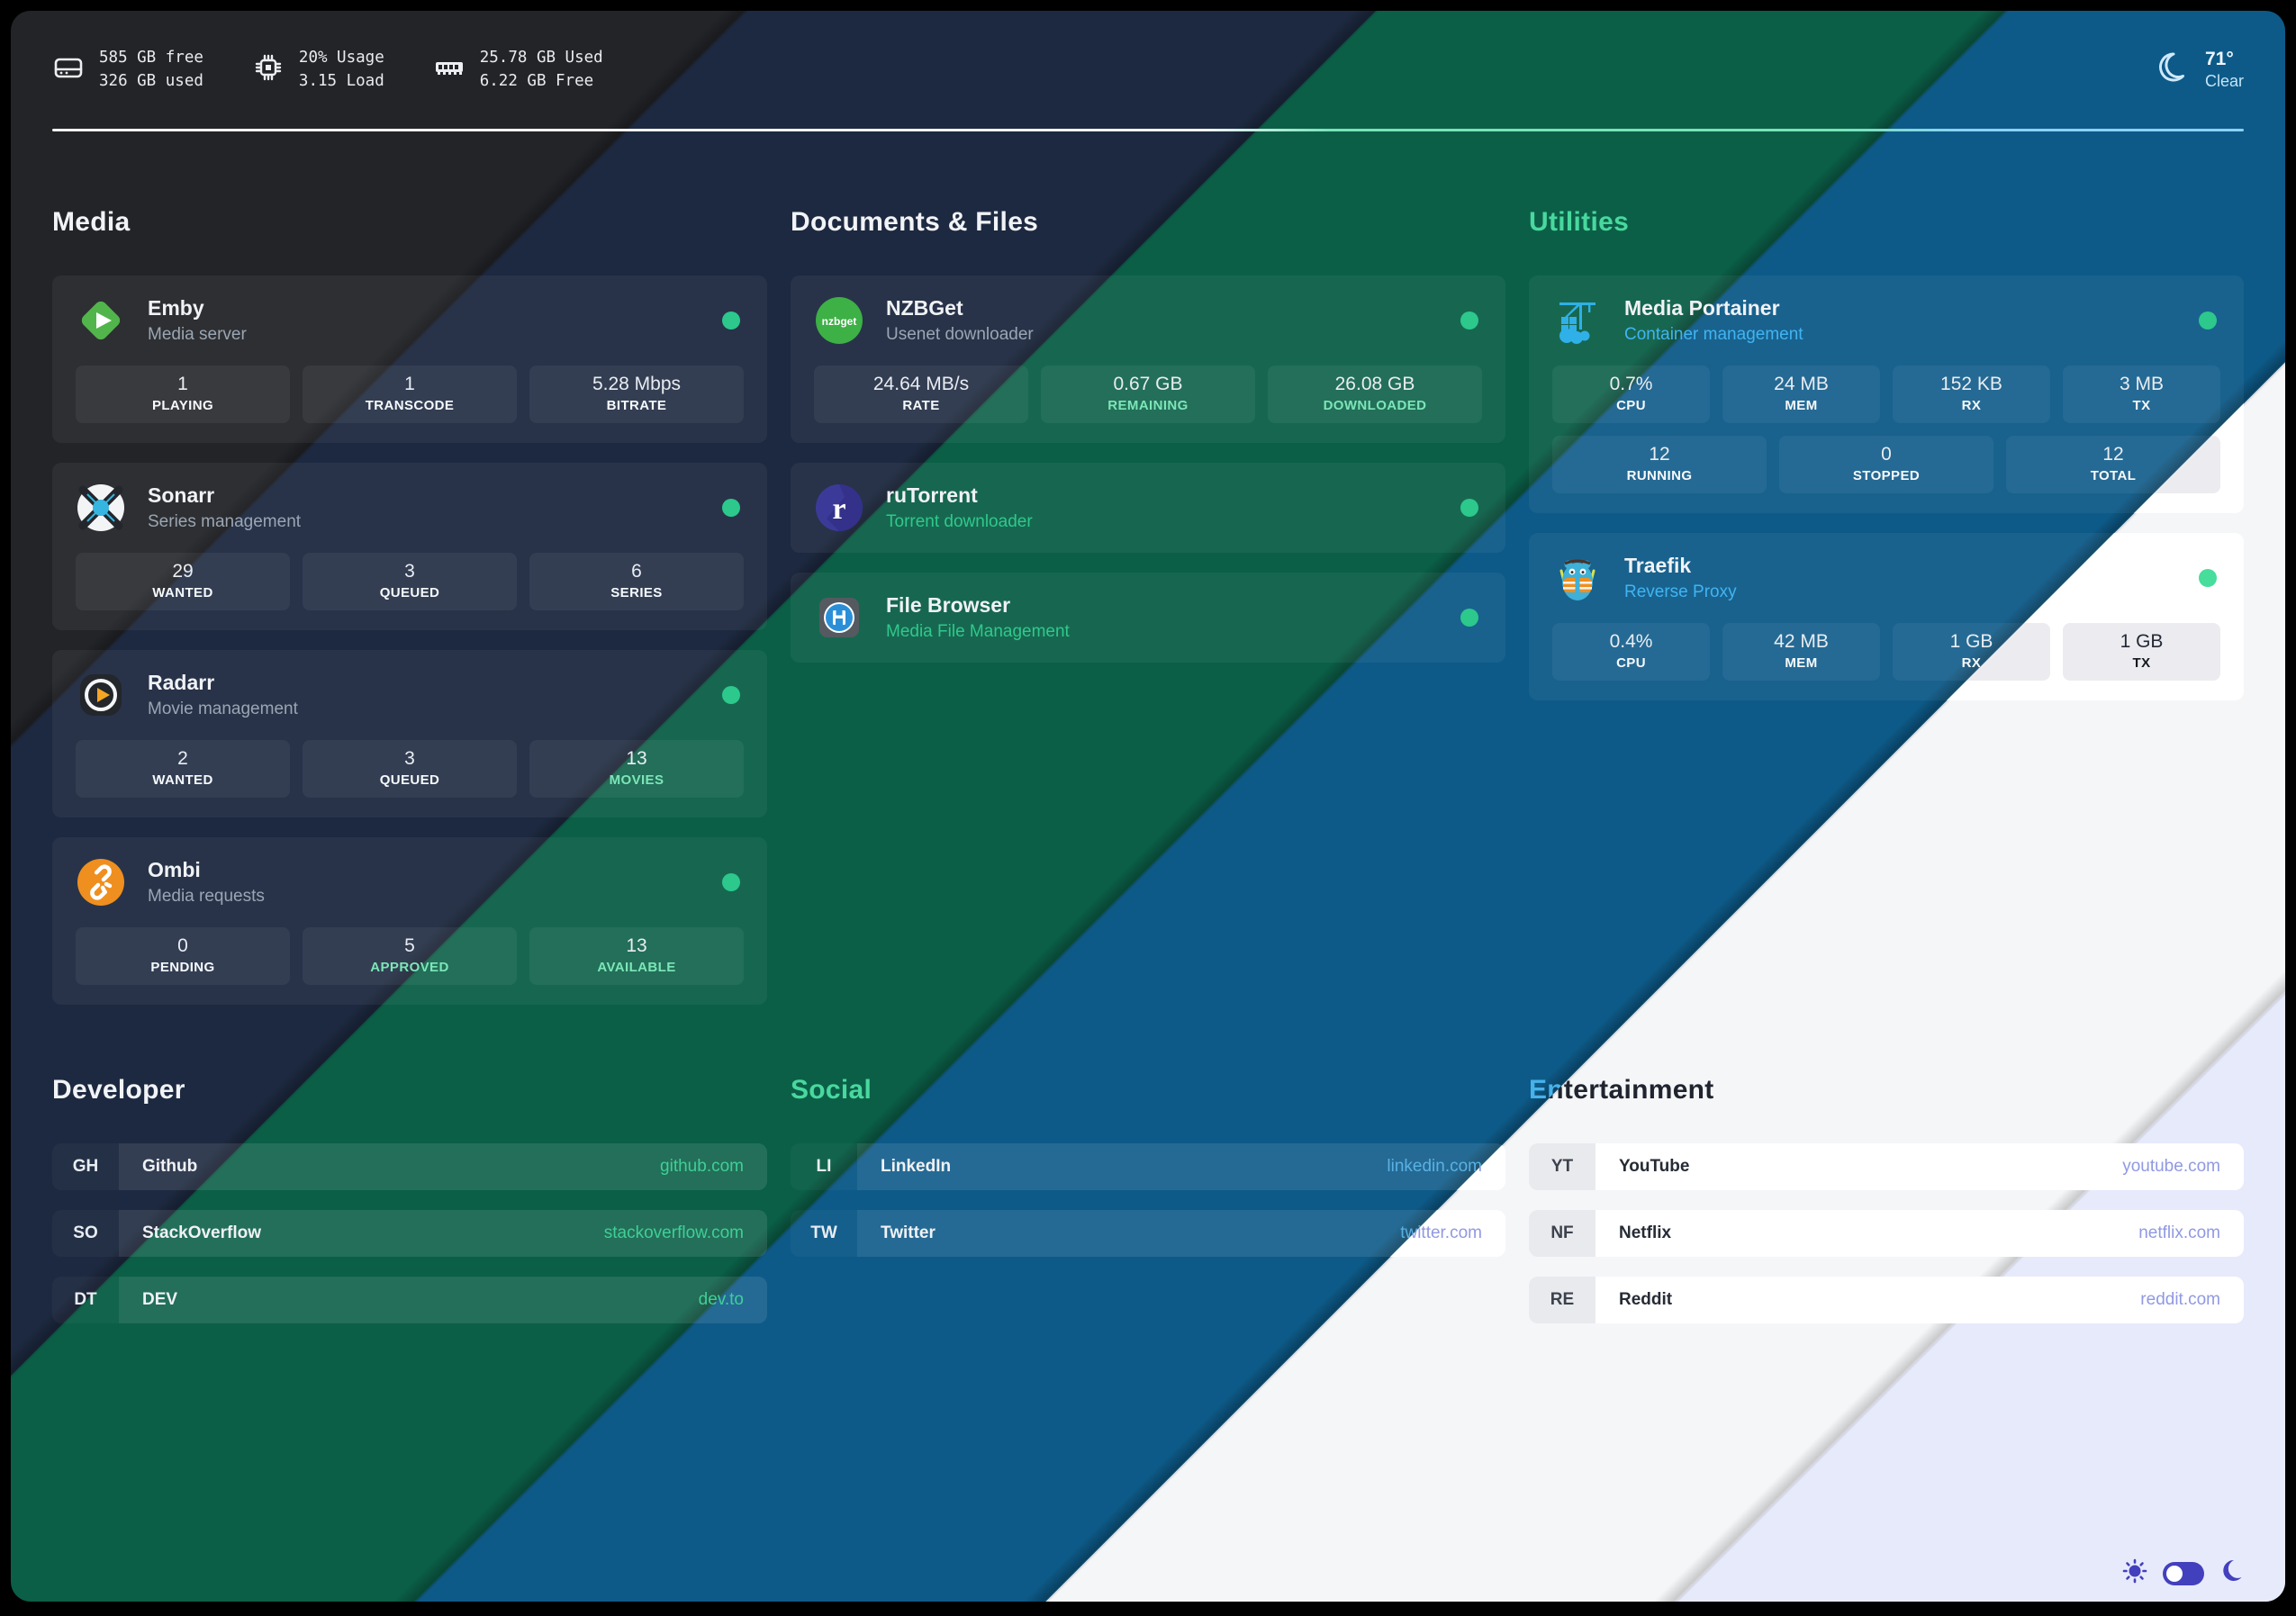 Image resolution: width=2296 pixels, height=1616 pixels. What do you see at coordinates (921, 394) in the screenshot?
I see `stat-tile: 24.64 MB/s RATE` at bounding box center [921, 394].